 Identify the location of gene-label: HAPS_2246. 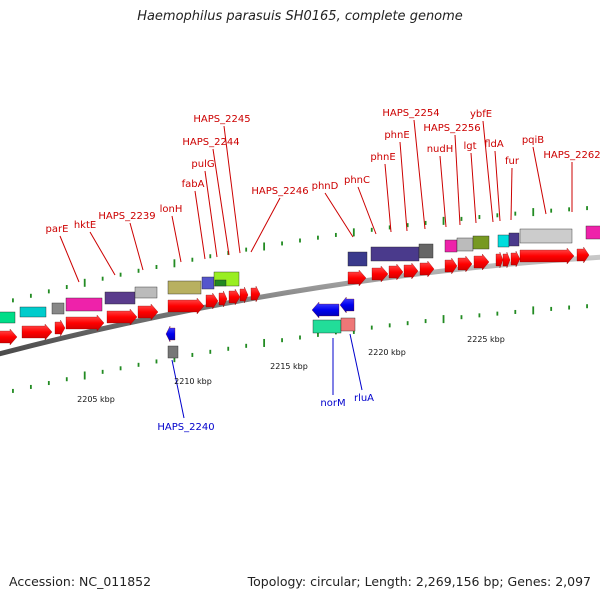
(279, 191).